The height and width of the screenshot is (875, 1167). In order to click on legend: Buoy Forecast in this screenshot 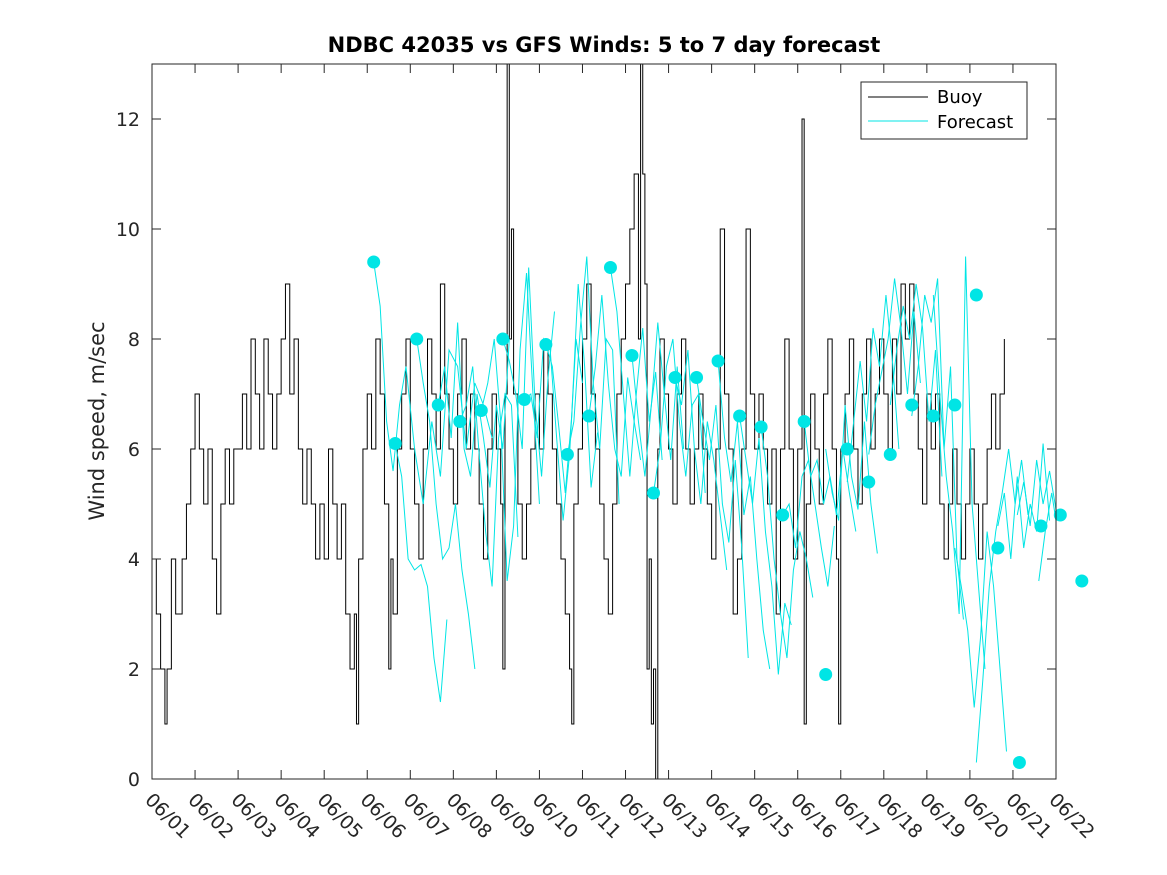, I will do `click(944, 110)`.